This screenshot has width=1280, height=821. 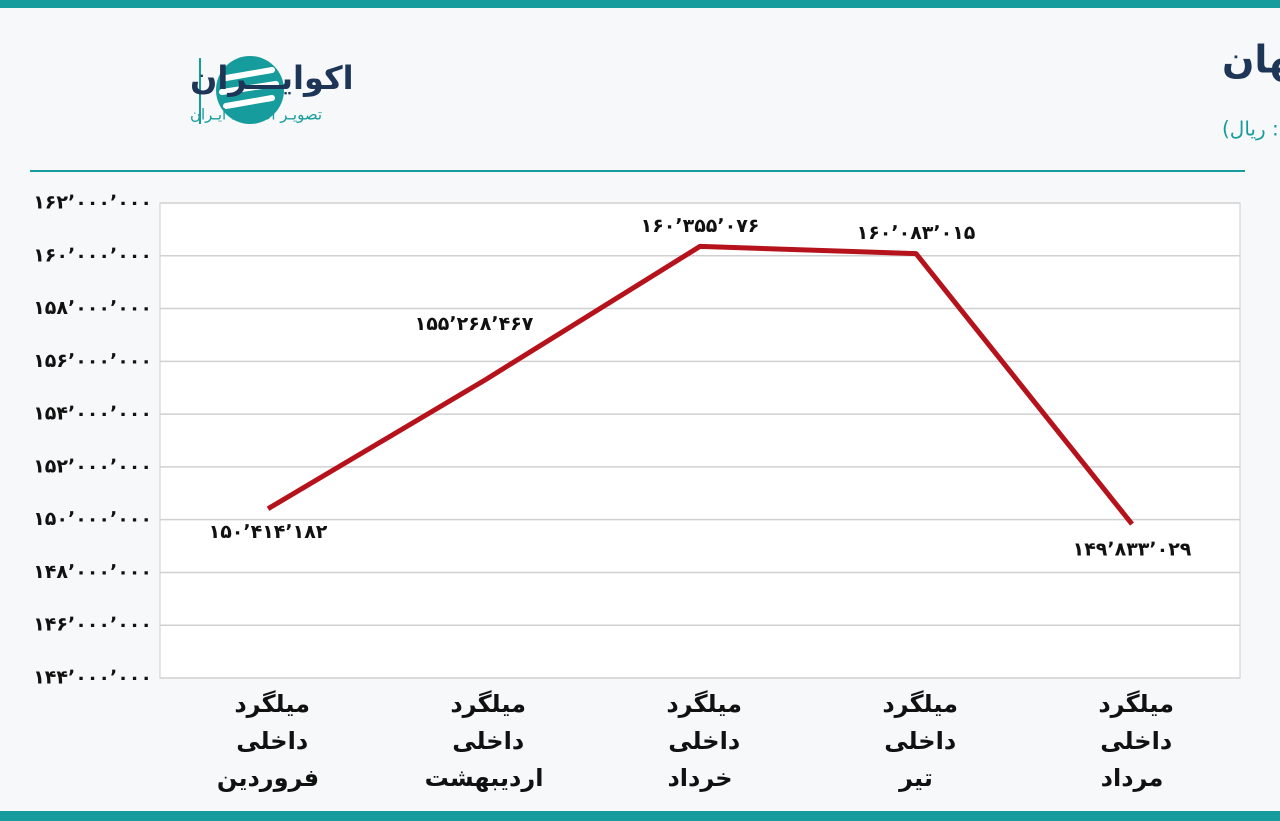 What do you see at coordinates (256, 115) in the screenshot?
I see `logo-tagline: تصویـر اقتصـاد ایـران` at bounding box center [256, 115].